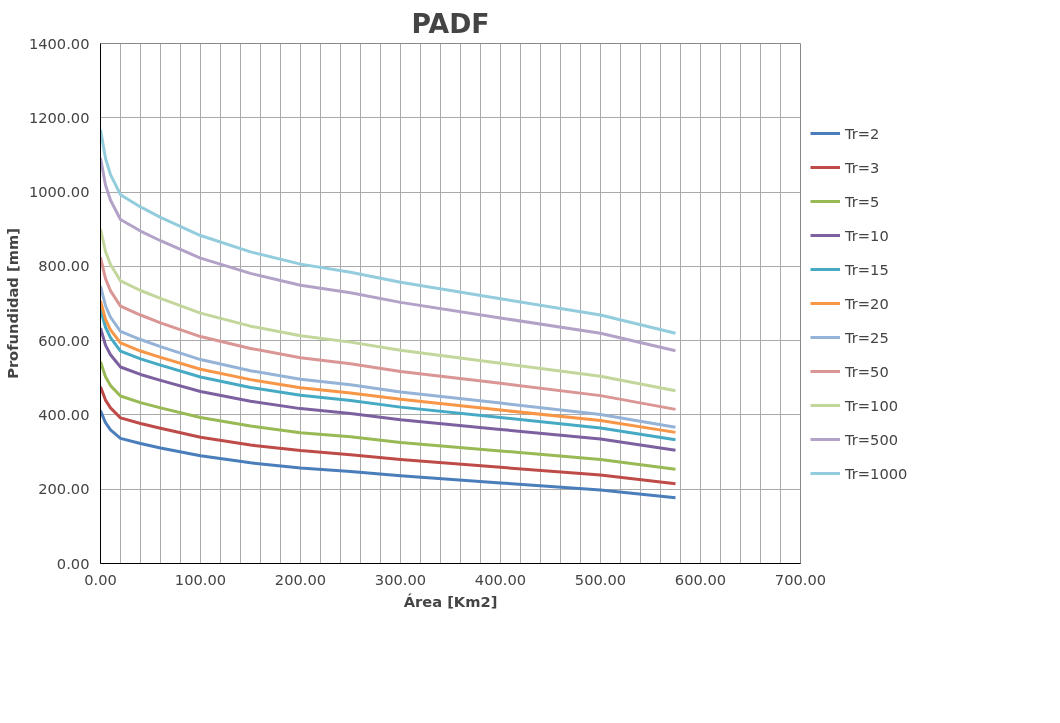 The image size is (1060, 723). Describe the element at coordinates (450, 23) in the screenshot. I see `chart-title: PADF` at that location.